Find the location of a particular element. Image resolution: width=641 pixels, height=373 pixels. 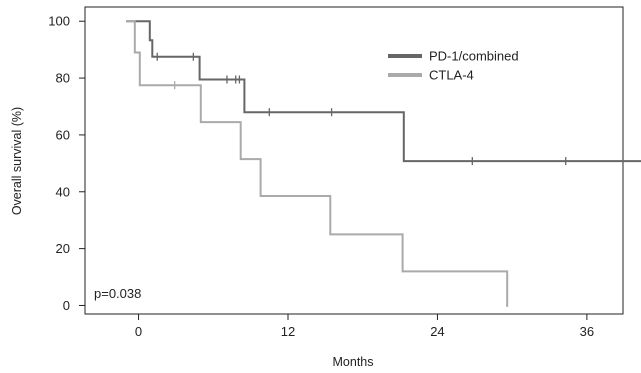

y-tick-label: 40 is located at coordinates (63, 191).